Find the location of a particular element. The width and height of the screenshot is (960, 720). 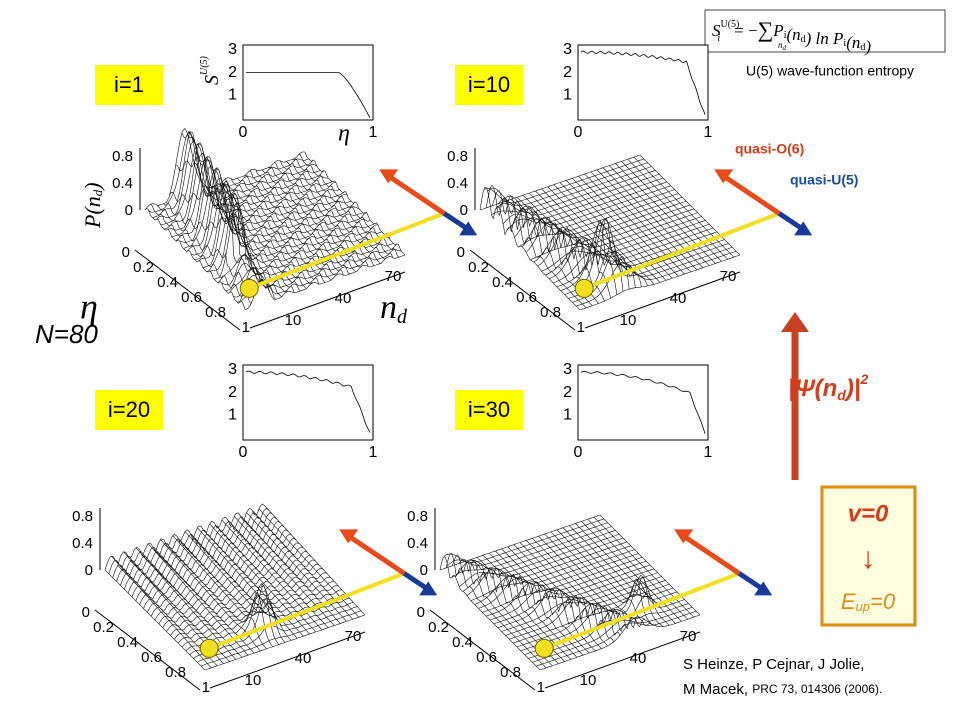

o6-arrow is located at coordinates (416, 195).